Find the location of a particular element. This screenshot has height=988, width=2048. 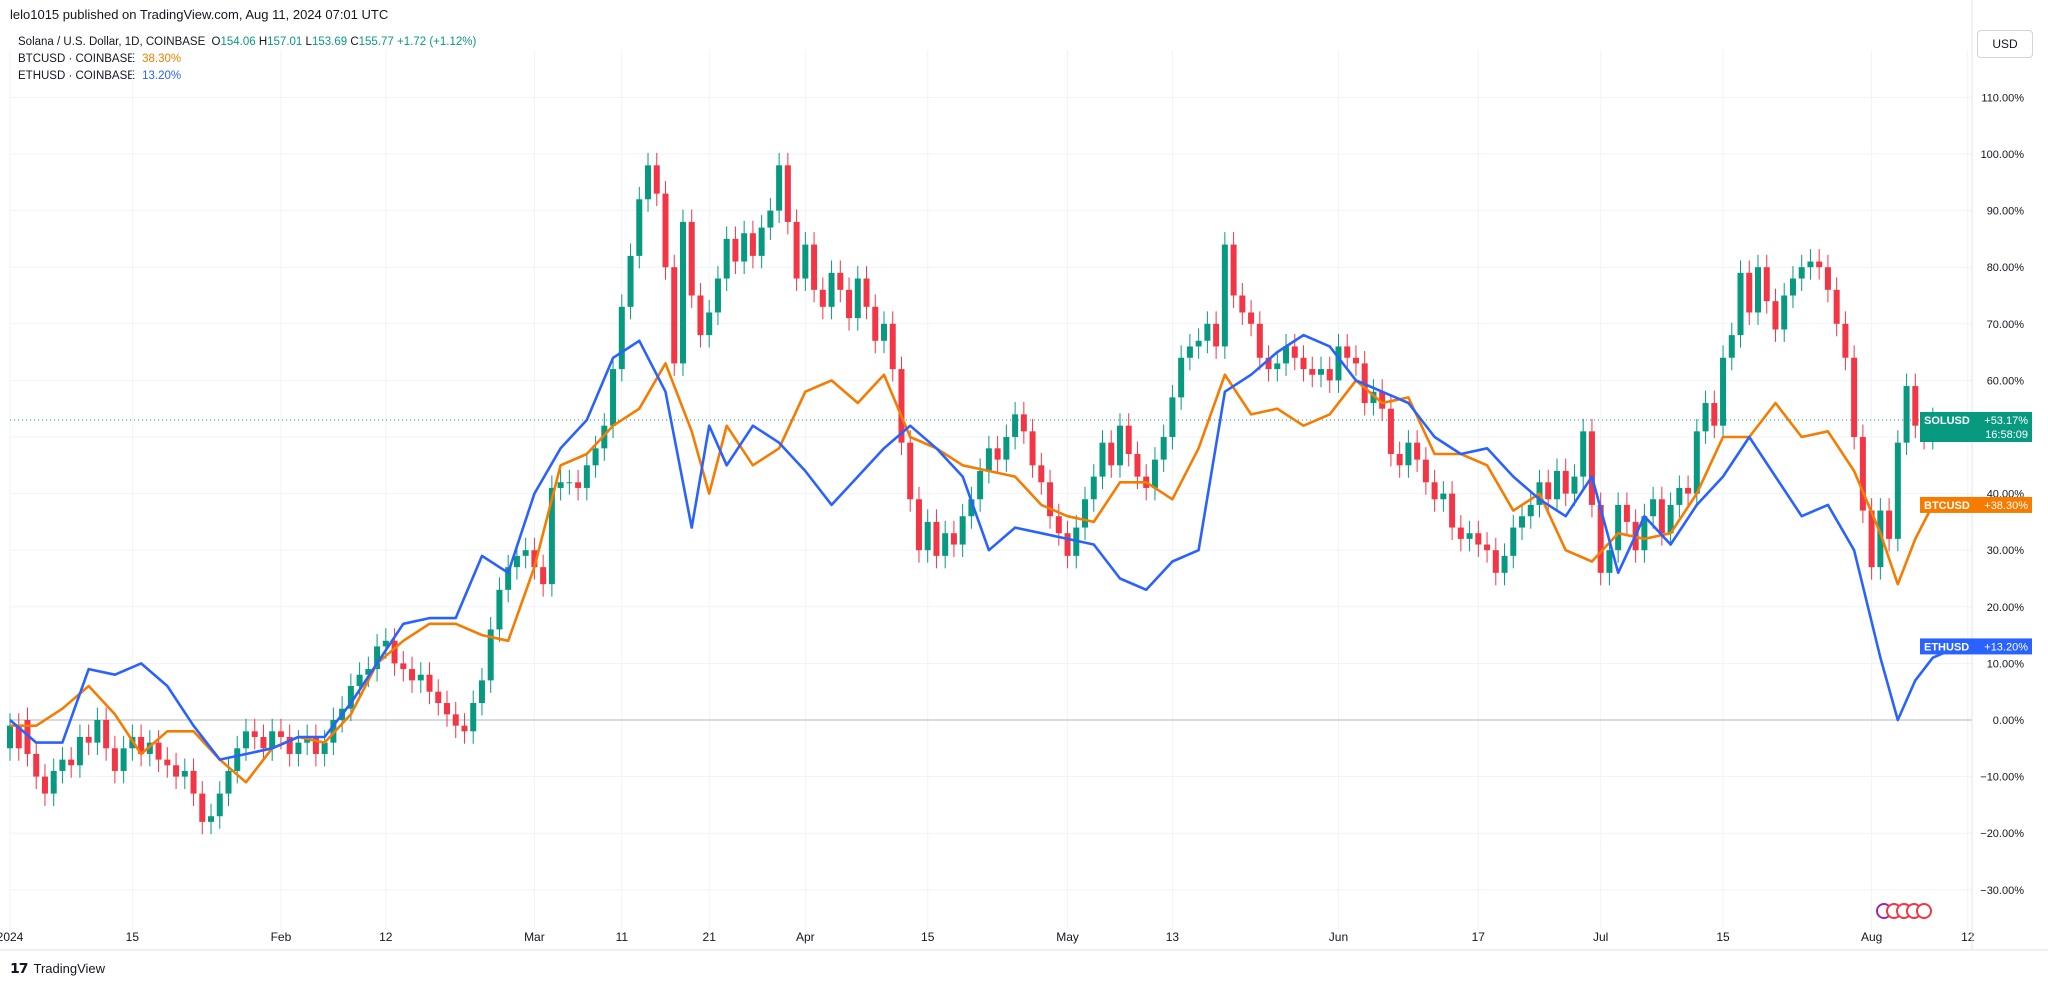

y-tick-label: 80.00% is located at coordinates (2006, 268).